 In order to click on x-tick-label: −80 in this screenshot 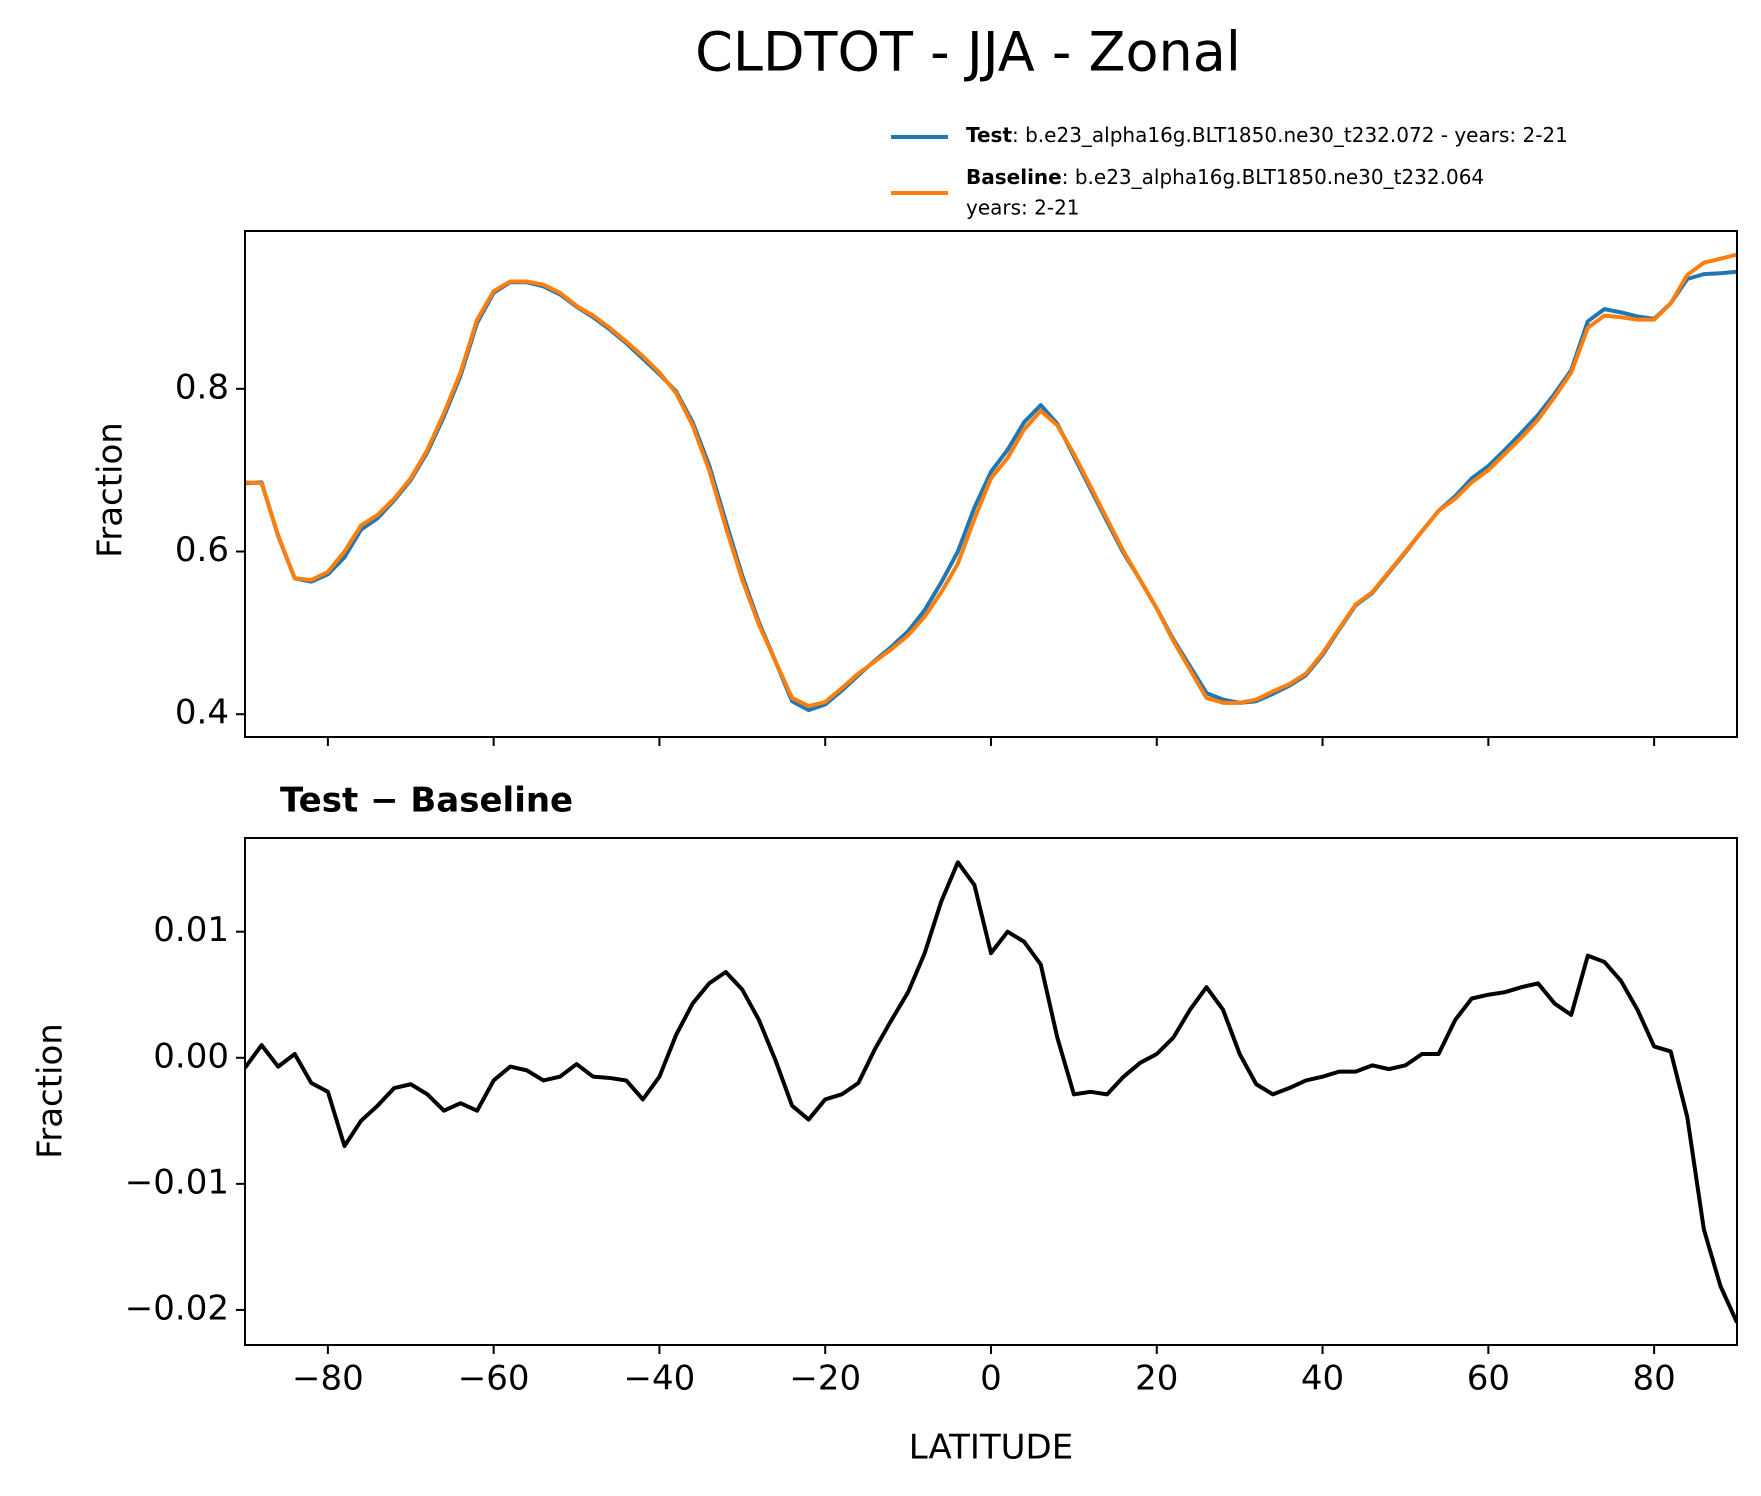, I will do `click(328, 1379)`.